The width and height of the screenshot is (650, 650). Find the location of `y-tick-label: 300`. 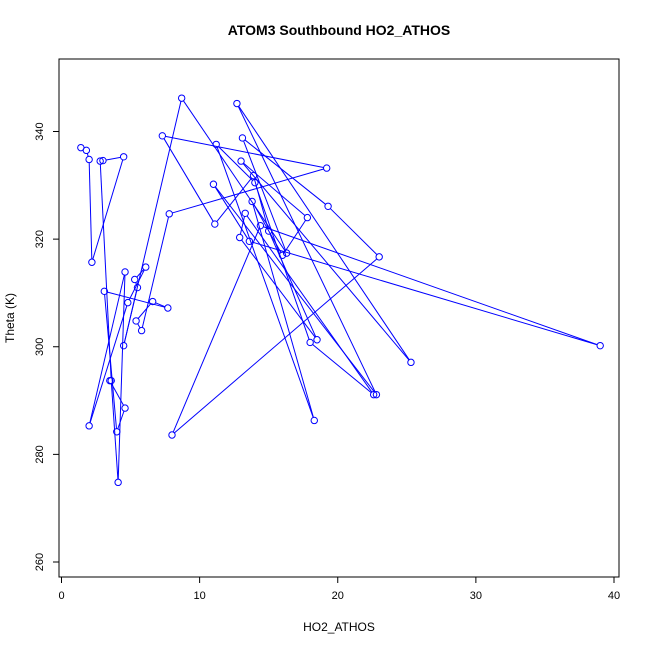

y-tick-label: 300 is located at coordinates (40, 347).